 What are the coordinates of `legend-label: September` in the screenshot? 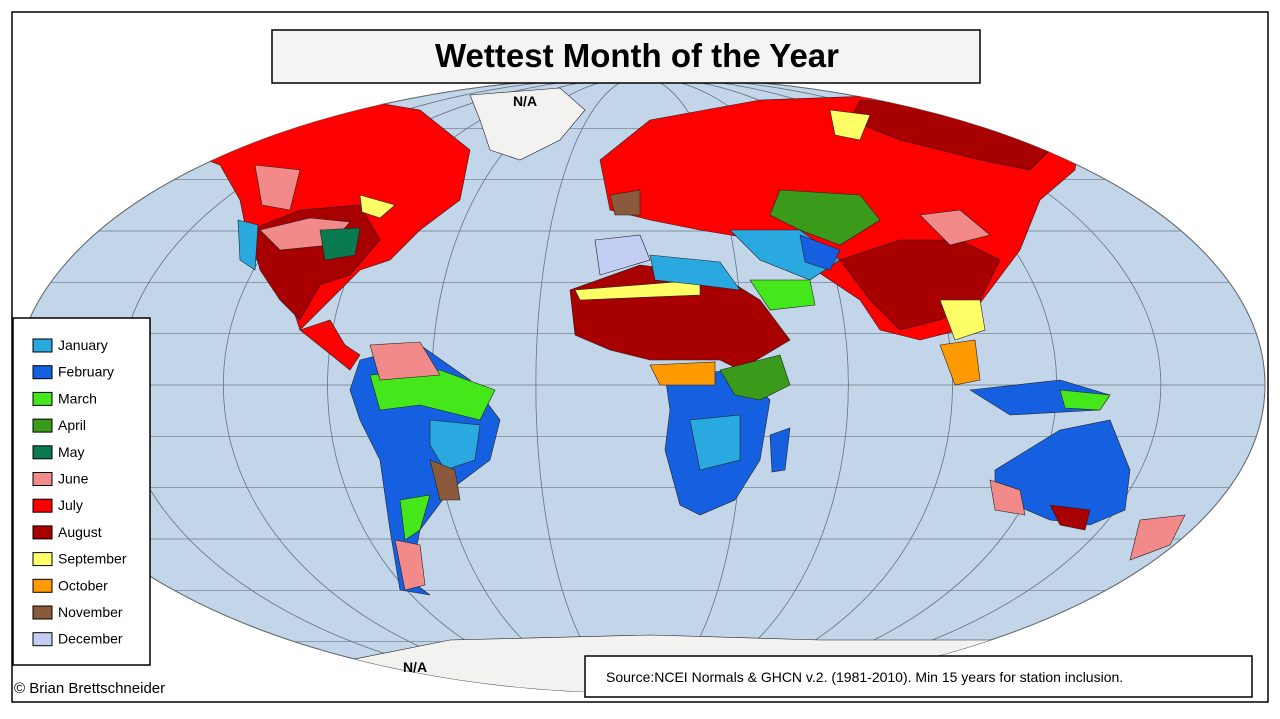 It's located at (92, 559).